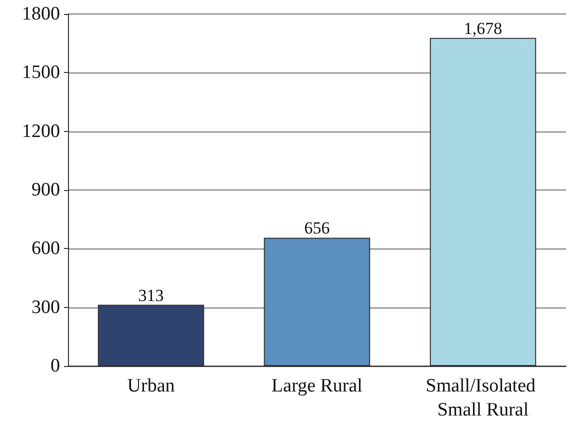  I want to click on y-tick-label: 1800, so click(41, 14).